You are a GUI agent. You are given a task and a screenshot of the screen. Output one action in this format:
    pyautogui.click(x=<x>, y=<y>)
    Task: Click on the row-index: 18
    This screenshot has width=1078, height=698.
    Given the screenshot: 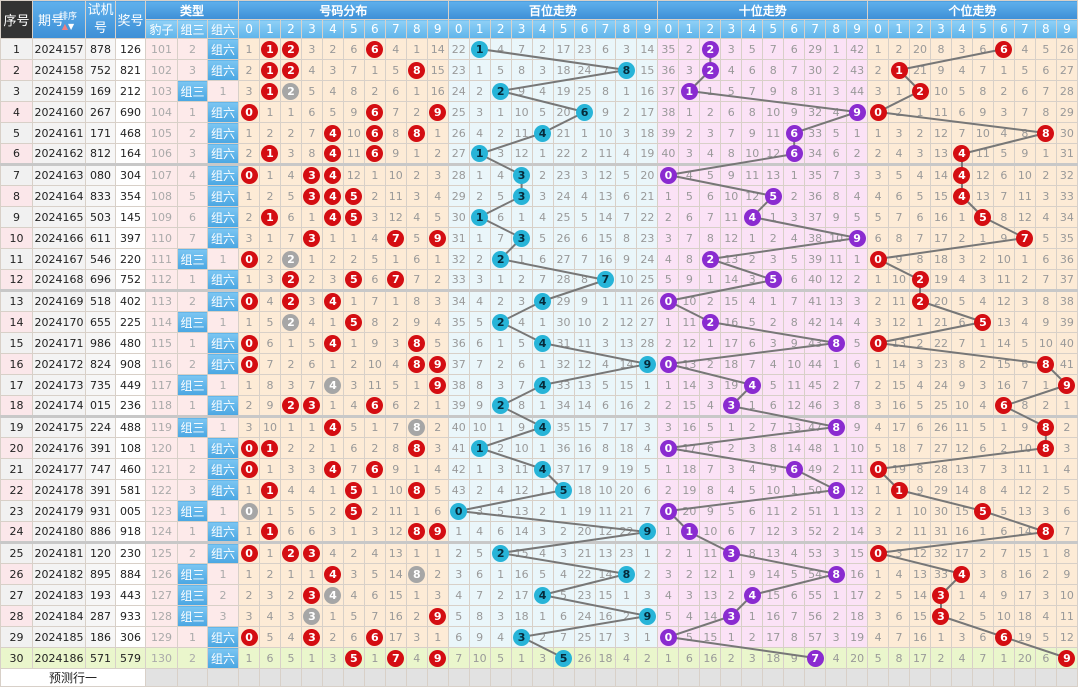 What is the action you would take?
    pyautogui.click(x=16, y=406)
    